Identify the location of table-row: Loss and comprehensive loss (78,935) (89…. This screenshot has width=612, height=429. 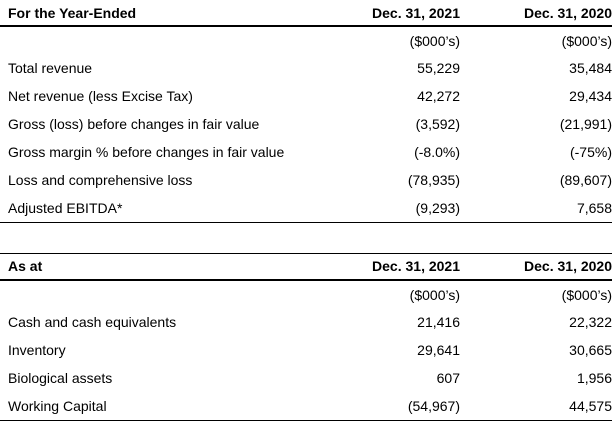
(306, 180).